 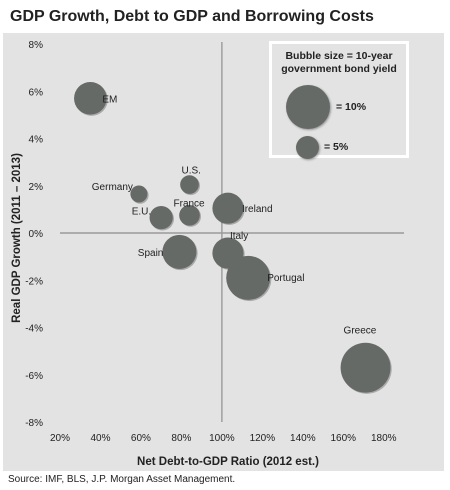 What do you see at coordinates (344, 438) in the screenshot?
I see `x-tick-label: 160%` at bounding box center [344, 438].